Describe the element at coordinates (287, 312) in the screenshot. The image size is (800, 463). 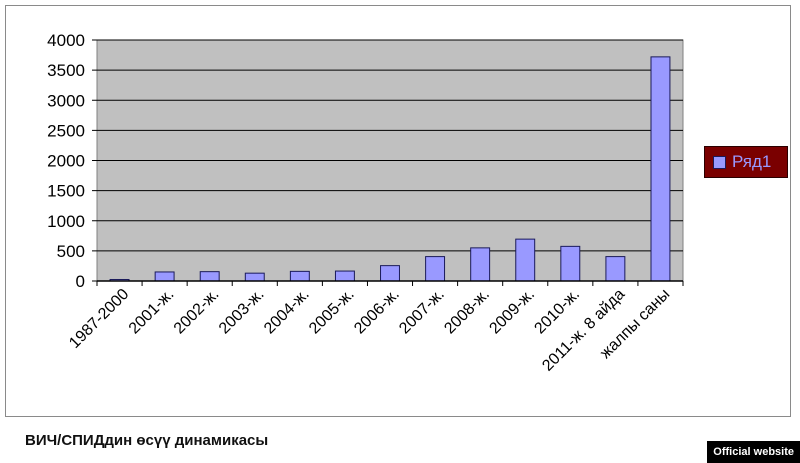
I see `x-category-label: 2004-ж.` at that location.